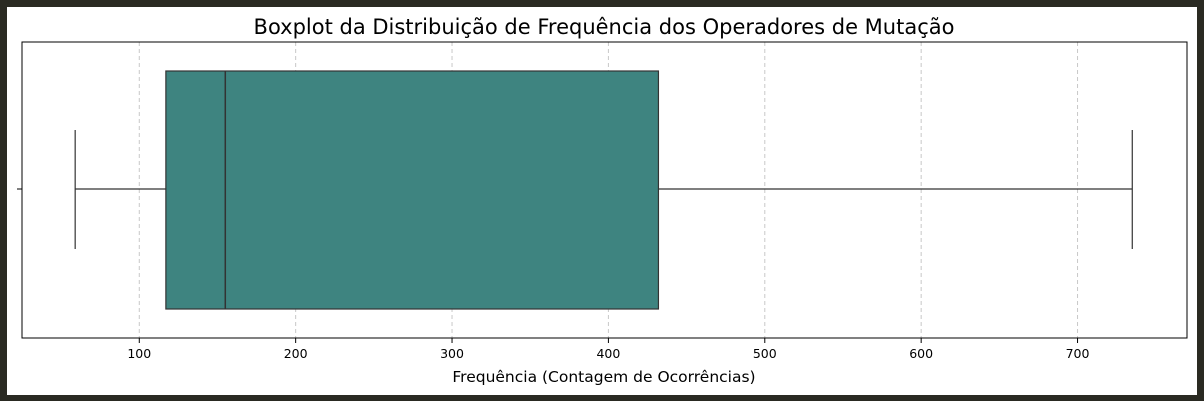  What do you see at coordinates (139, 353) in the screenshot?
I see `x-tick-label: 100` at bounding box center [139, 353].